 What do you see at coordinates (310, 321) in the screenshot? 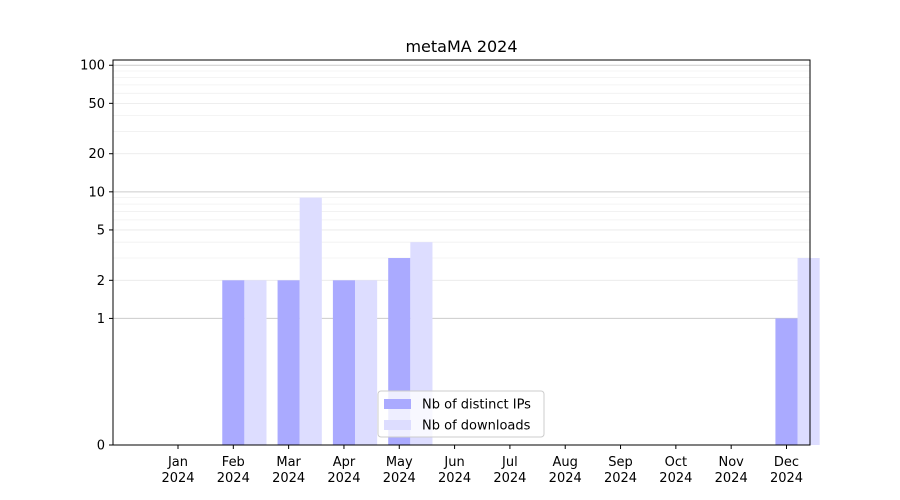
I see `bar-downloads-mar` at bounding box center [310, 321].